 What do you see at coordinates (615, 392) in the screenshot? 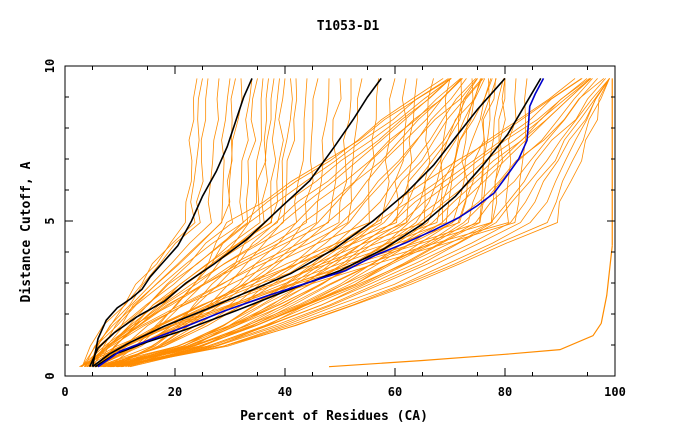
I see `x-tick-label: 100` at bounding box center [615, 392].